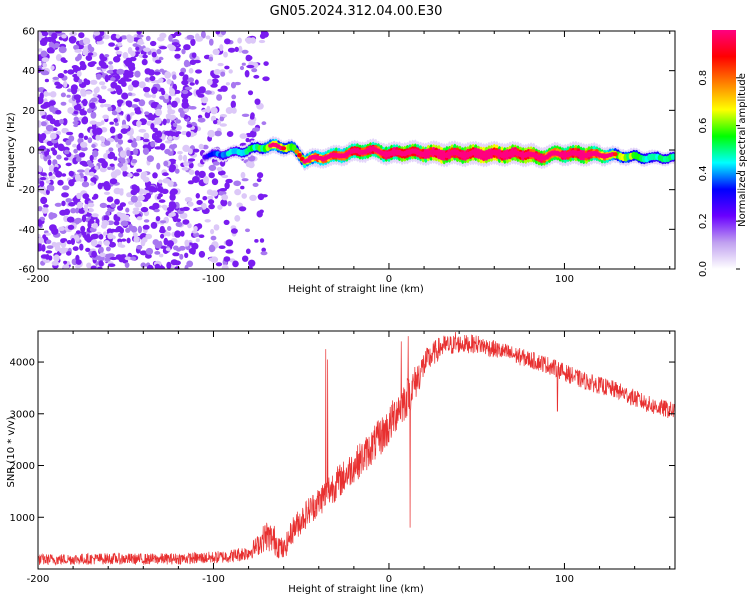  I want to click on chart-title: GN05.2024.312.04.00.E30, so click(356, 11).